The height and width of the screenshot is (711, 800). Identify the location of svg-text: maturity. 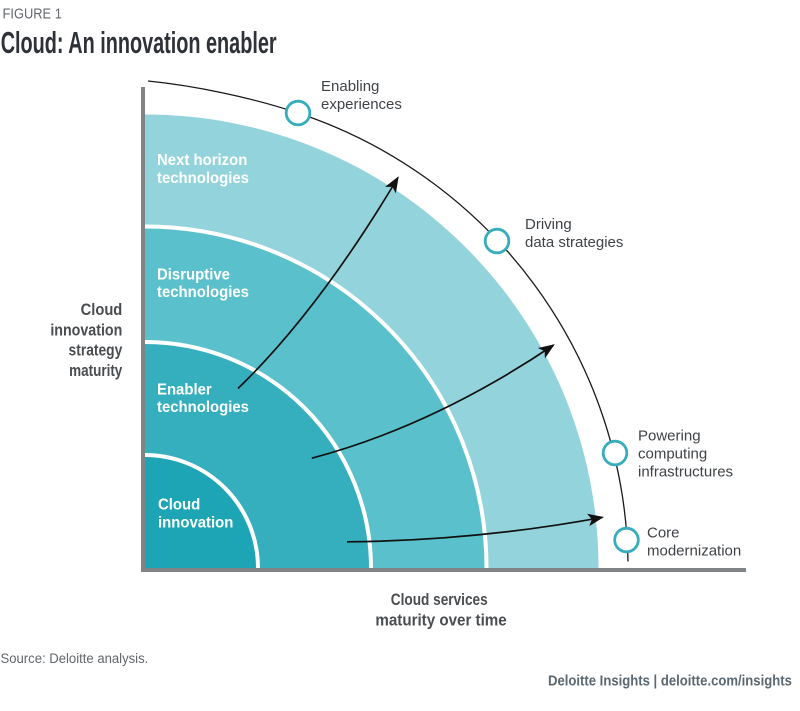
(96, 371).